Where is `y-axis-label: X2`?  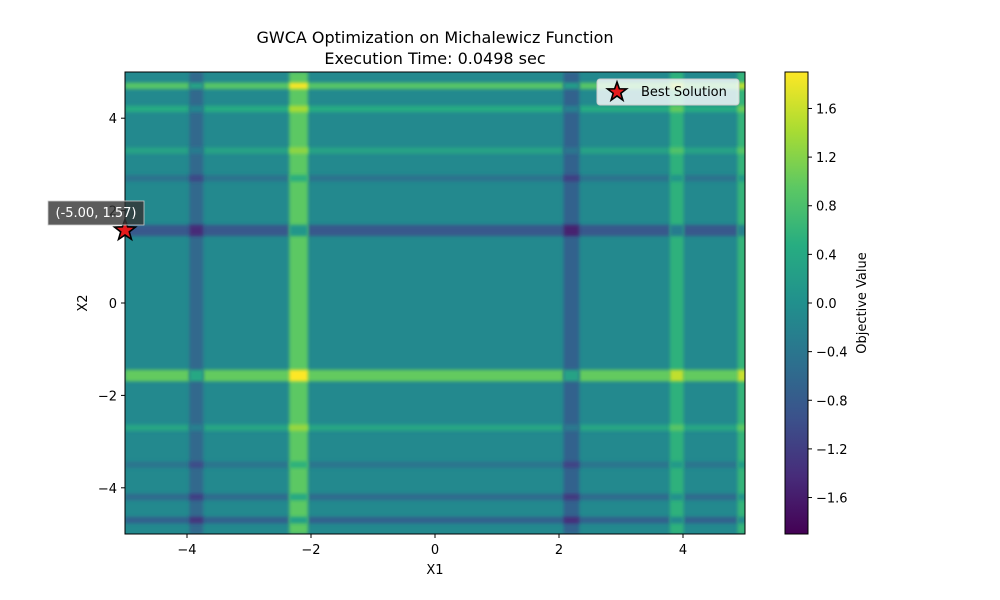
y-axis-label: X2 is located at coordinates (83, 302).